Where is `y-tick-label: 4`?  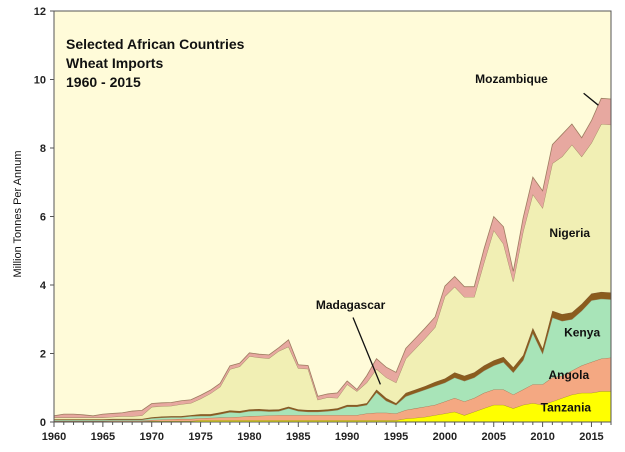
y-tick-label: 4 is located at coordinates (43, 286).